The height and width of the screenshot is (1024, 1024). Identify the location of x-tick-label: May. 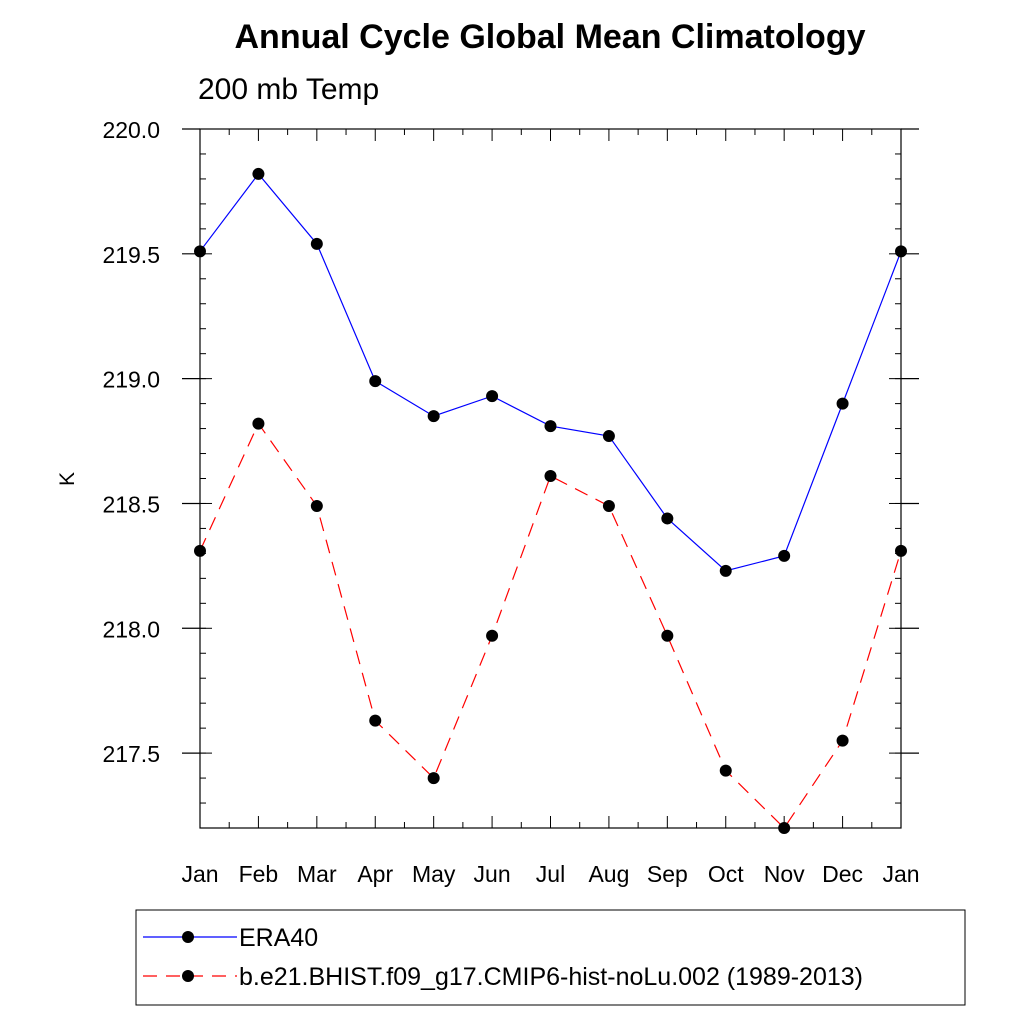
(434, 874).